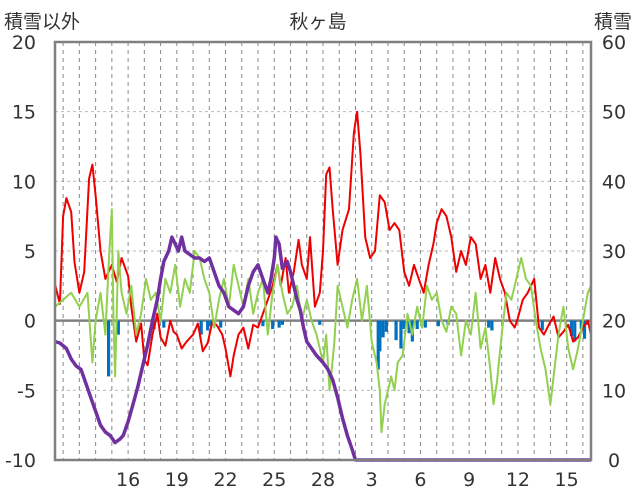  Describe the element at coordinates (614, 461) in the screenshot. I see `right-tick-label: 0` at that location.